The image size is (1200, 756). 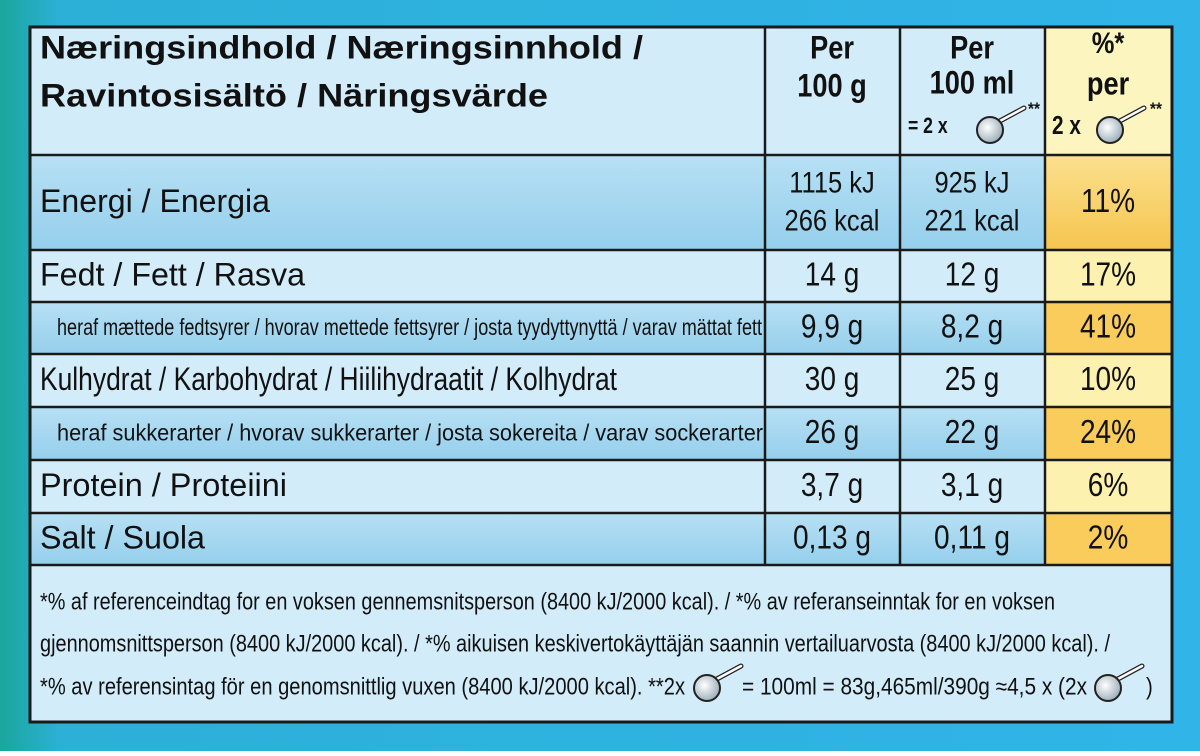 What do you see at coordinates (972, 327) in the screenshot?
I see `nutrient-value: 8,2 g` at bounding box center [972, 327].